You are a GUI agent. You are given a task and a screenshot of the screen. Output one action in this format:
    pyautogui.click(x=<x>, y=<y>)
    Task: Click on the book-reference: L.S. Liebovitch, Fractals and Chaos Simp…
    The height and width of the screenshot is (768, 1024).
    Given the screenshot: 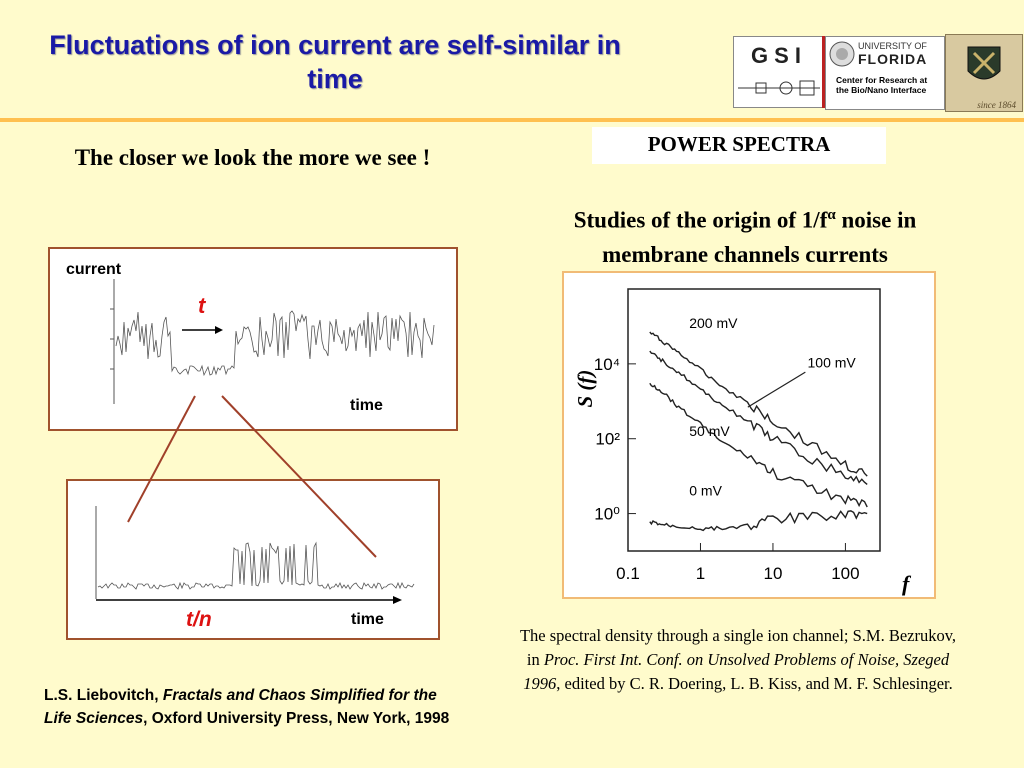 What is the action you would take?
    pyautogui.click(x=254, y=707)
    